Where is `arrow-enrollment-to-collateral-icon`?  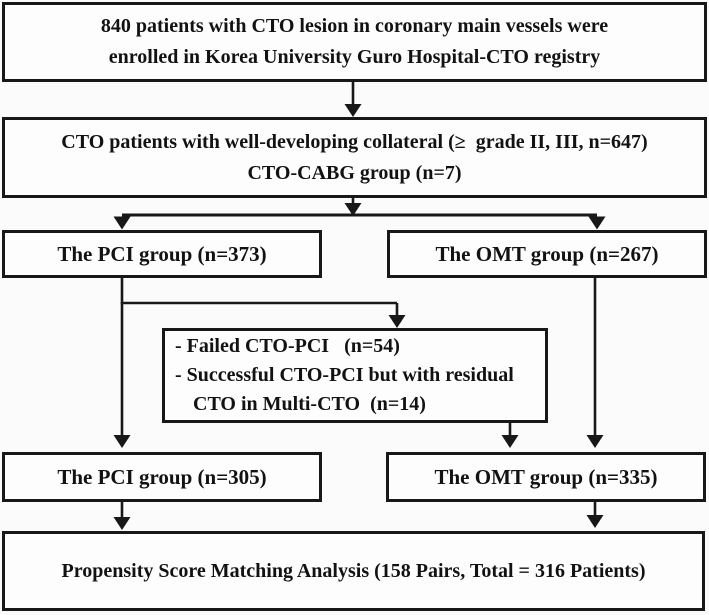
arrow-enrollment-to-collateral-icon is located at coordinates (353, 99).